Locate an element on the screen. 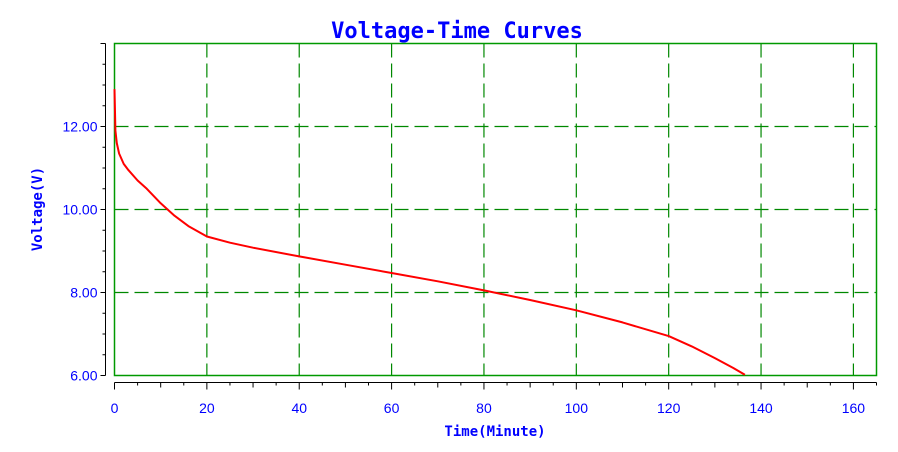 This screenshot has height=452, width=898. chart-title: Voltage-Time Curves is located at coordinates (457, 31).